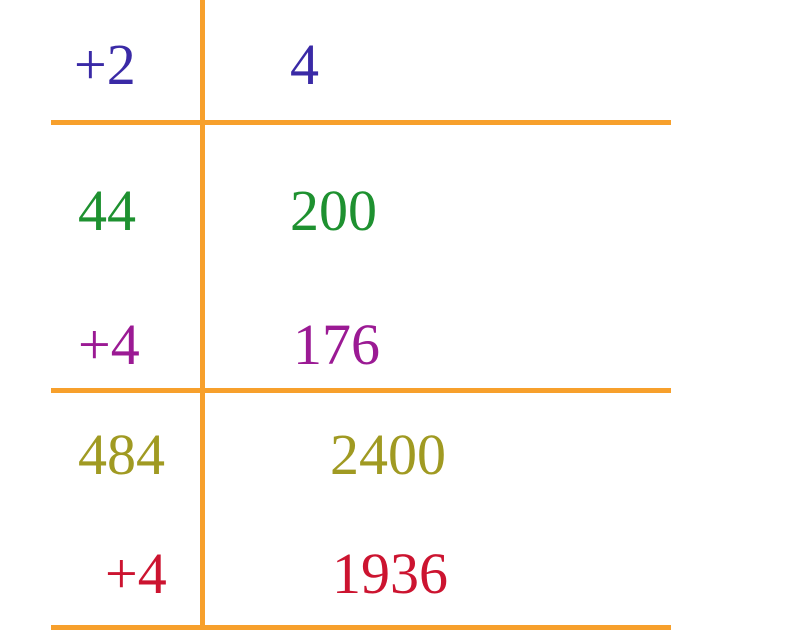  Describe the element at coordinates (105, 64) in the screenshot. I see `left-value-row-1: +2` at that location.